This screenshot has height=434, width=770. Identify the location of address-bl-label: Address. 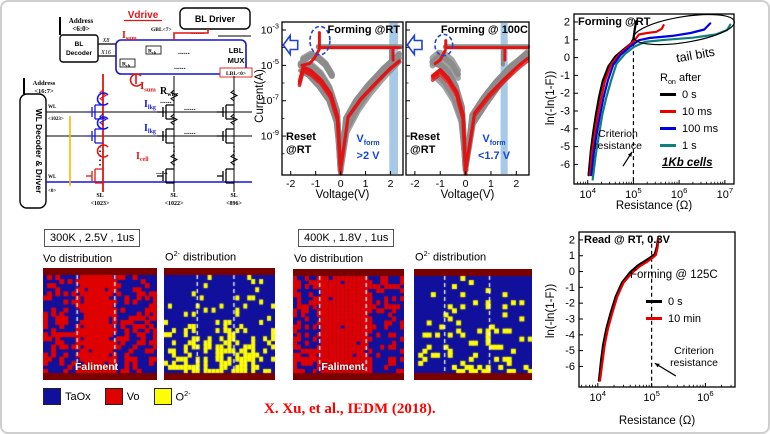
(81, 21).